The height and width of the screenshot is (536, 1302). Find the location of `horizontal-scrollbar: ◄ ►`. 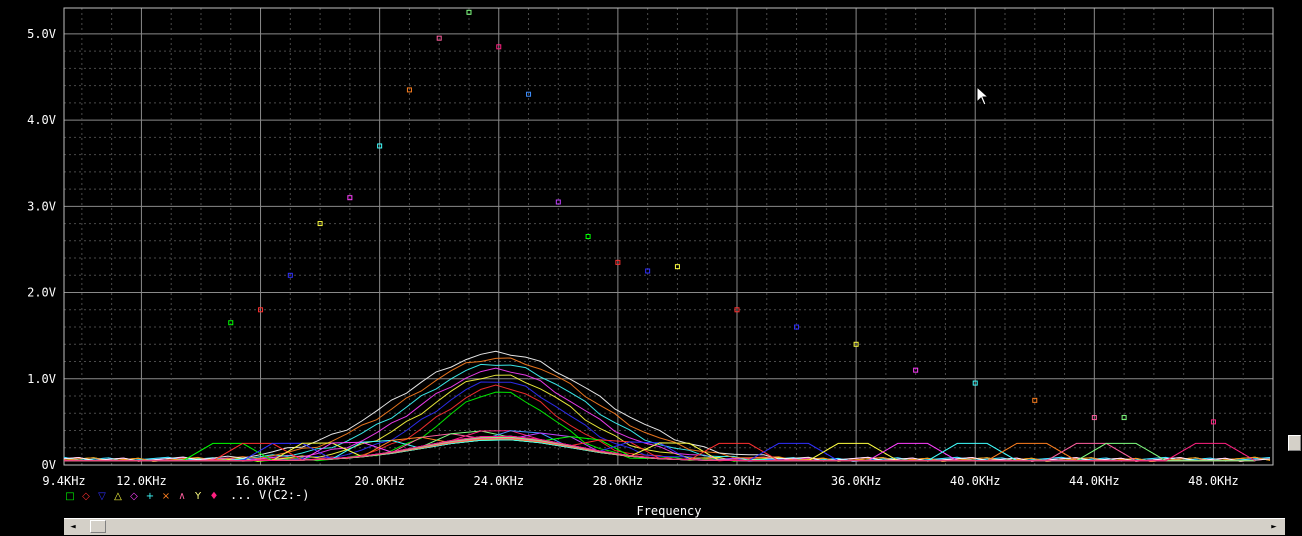

horizontal-scrollbar: ◄ ► is located at coordinates (674, 526).